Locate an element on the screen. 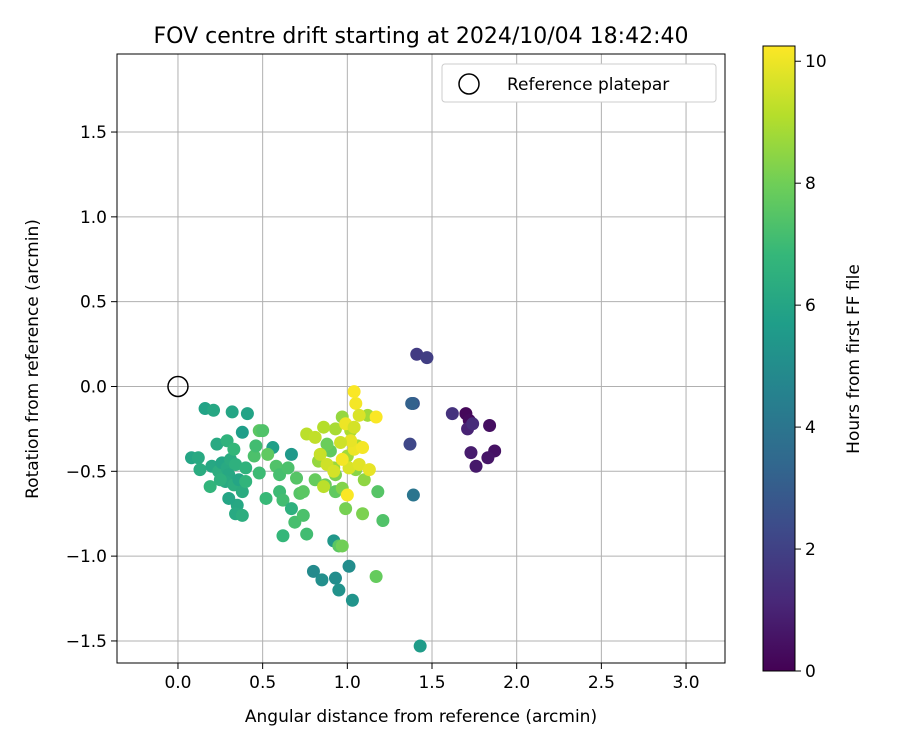  y-axis-ticks: −1.5 −1.0 −0.5 0.0 0.5 1.0 1.5 is located at coordinates (91, 387).